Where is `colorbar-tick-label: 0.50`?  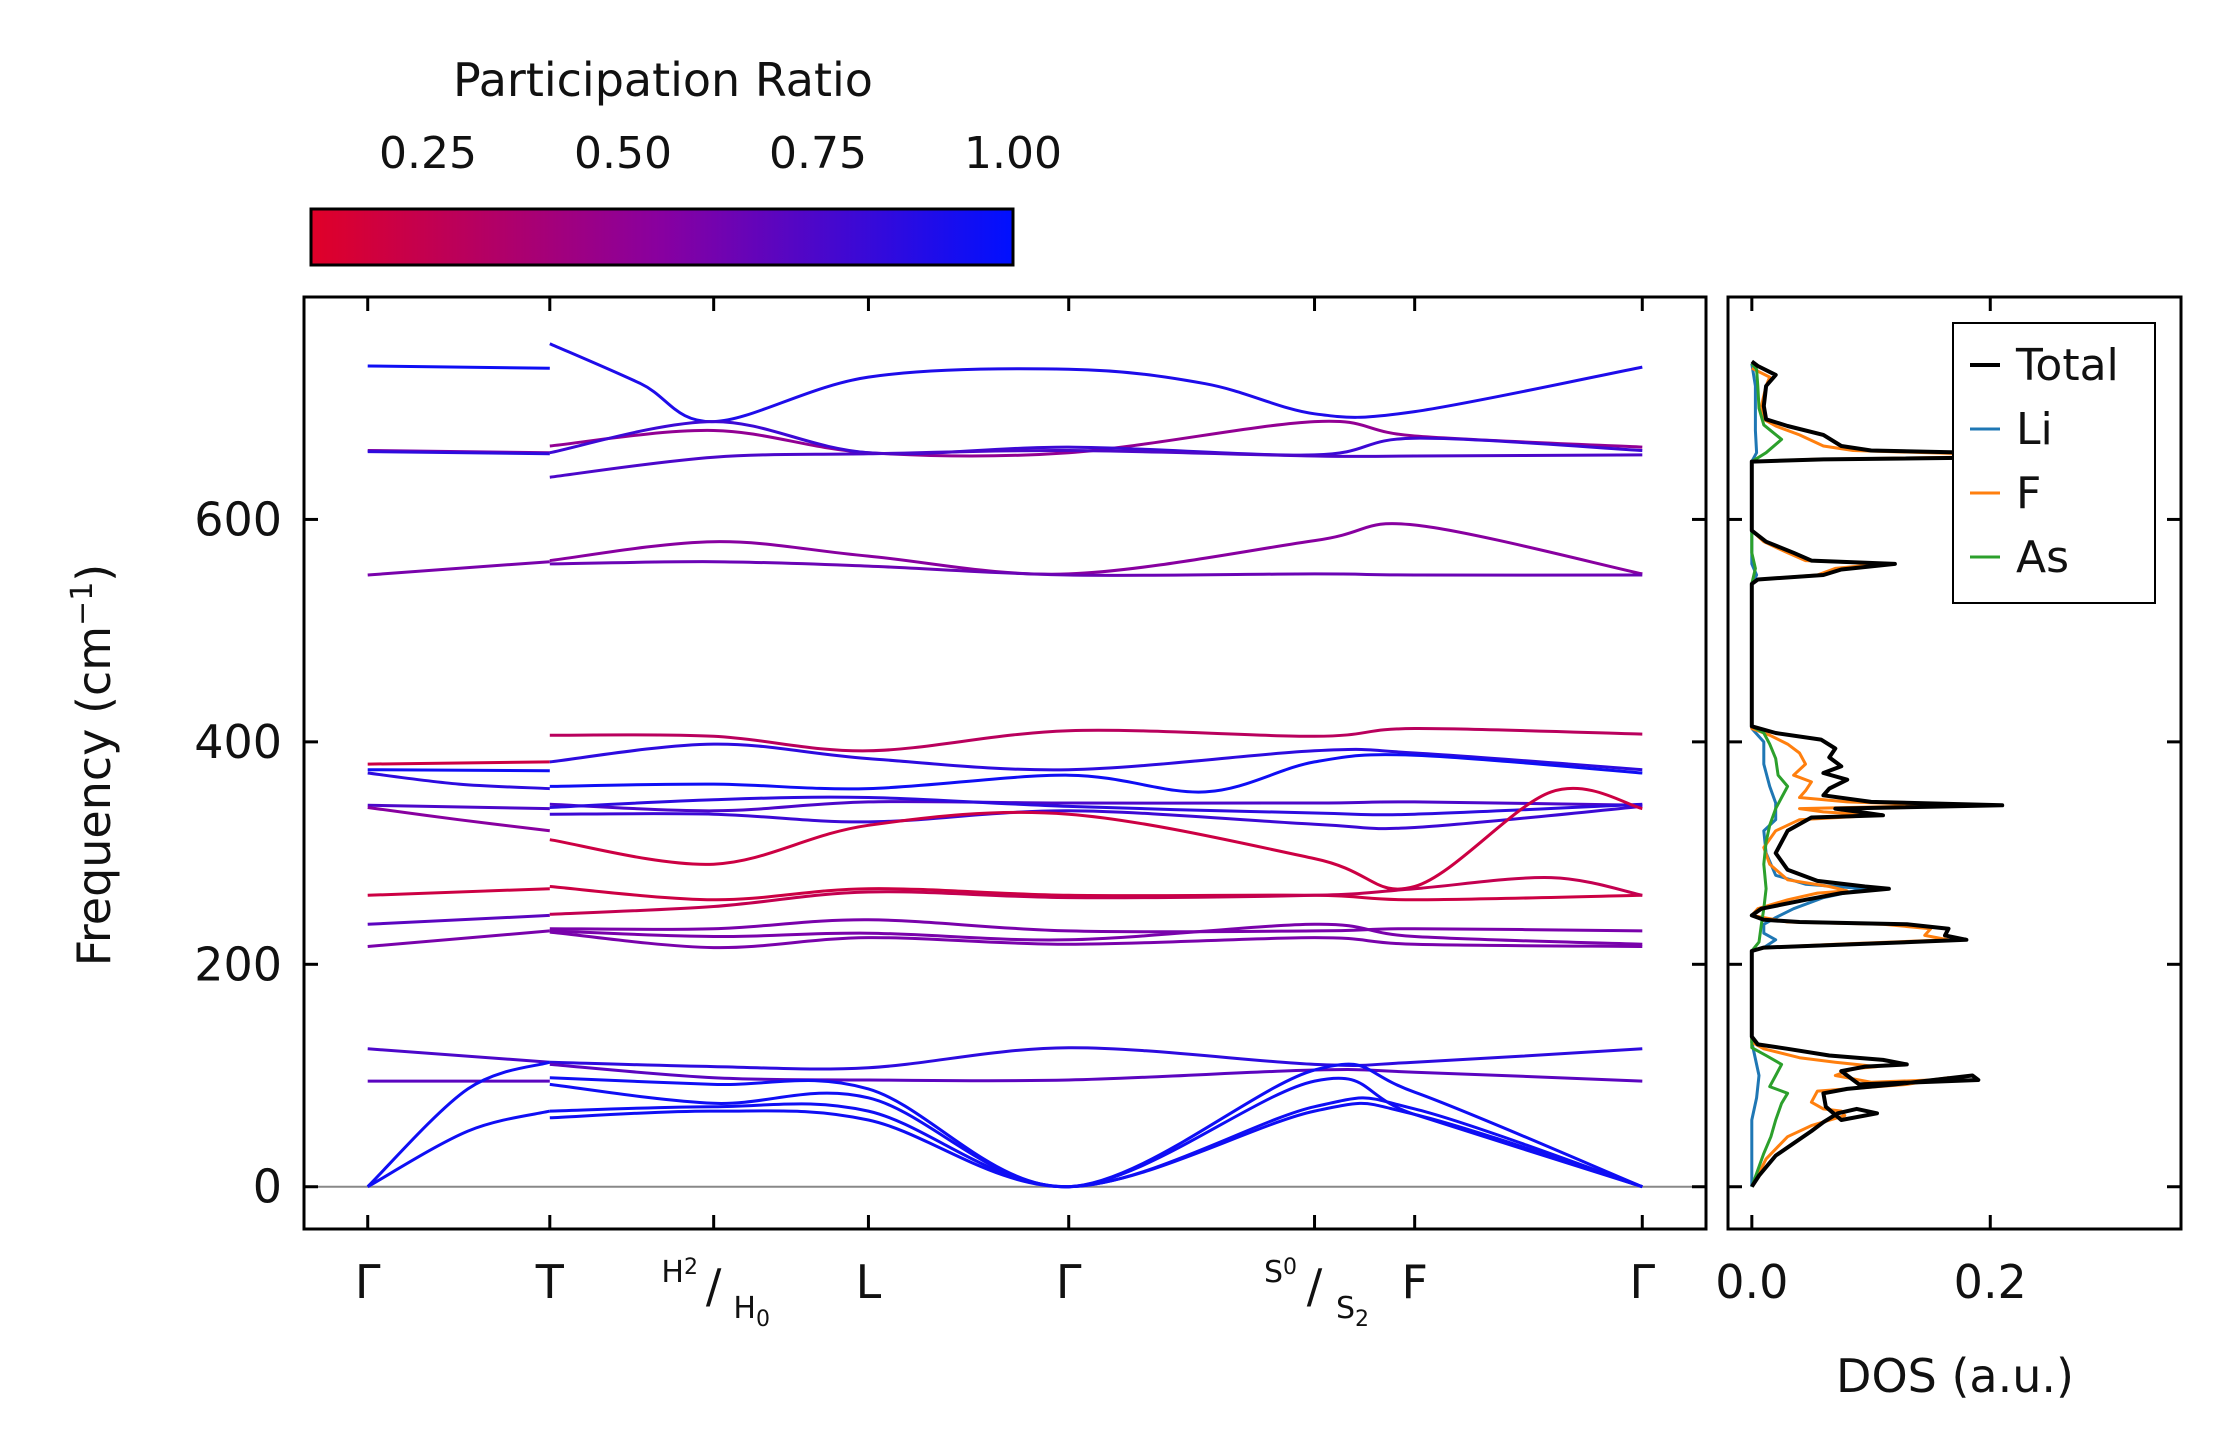
colorbar-tick-label: 0.50 is located at coordinates (623, 153).